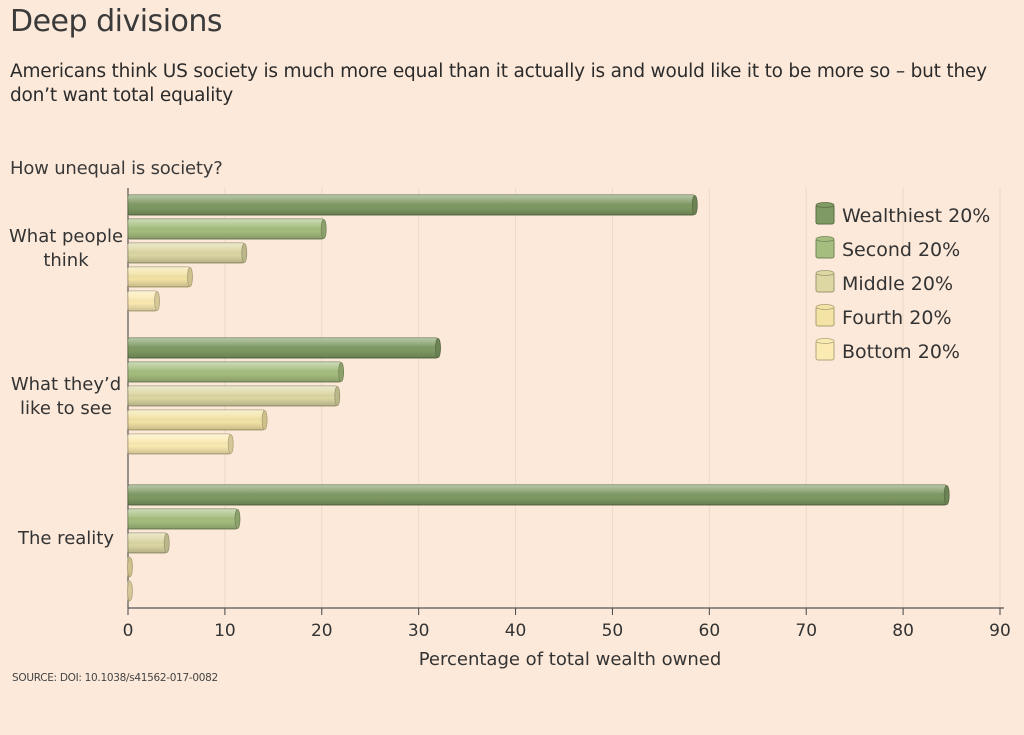 The height and width of the screenshot is (735, 1024). Describe the element at coordinates (115, 678) in the screenshot. I see `source-note: SOURCE: DOI: 10.1038/s41562-017-0082` at that location.